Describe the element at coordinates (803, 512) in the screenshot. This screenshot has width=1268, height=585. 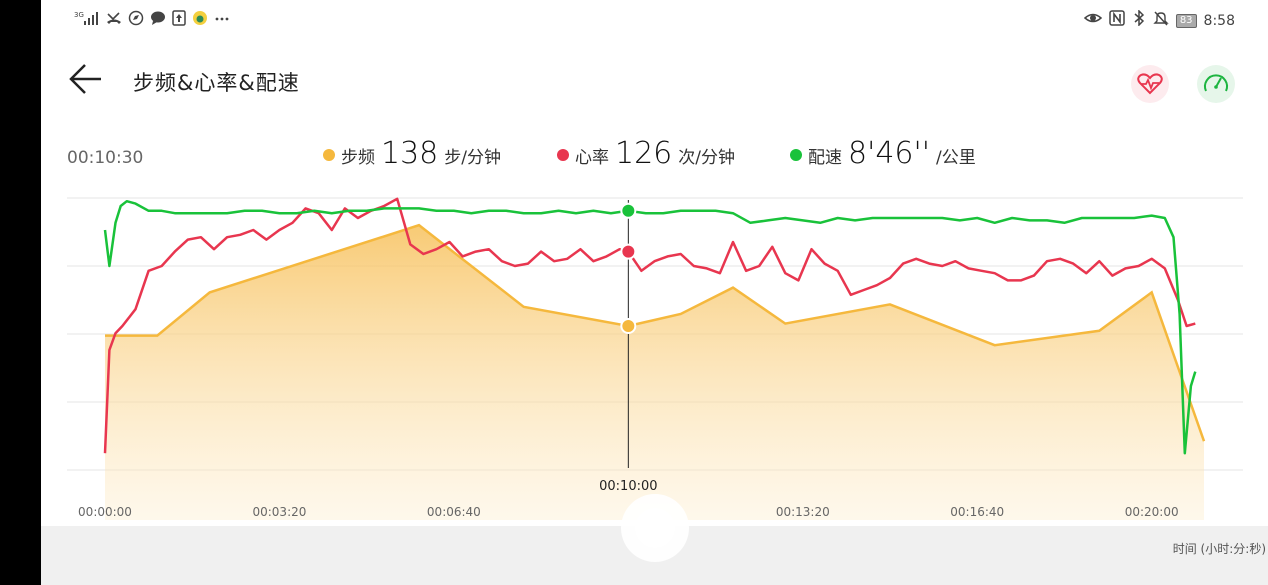
I see `x-tick-label: 00:13:20` at that location.